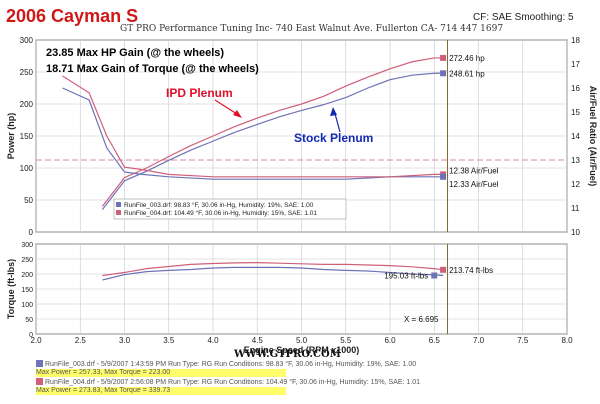  Describe the element at coordinates (72, 16) in the screenshot. I see `page-title: 2006 Cayman S` at that location.